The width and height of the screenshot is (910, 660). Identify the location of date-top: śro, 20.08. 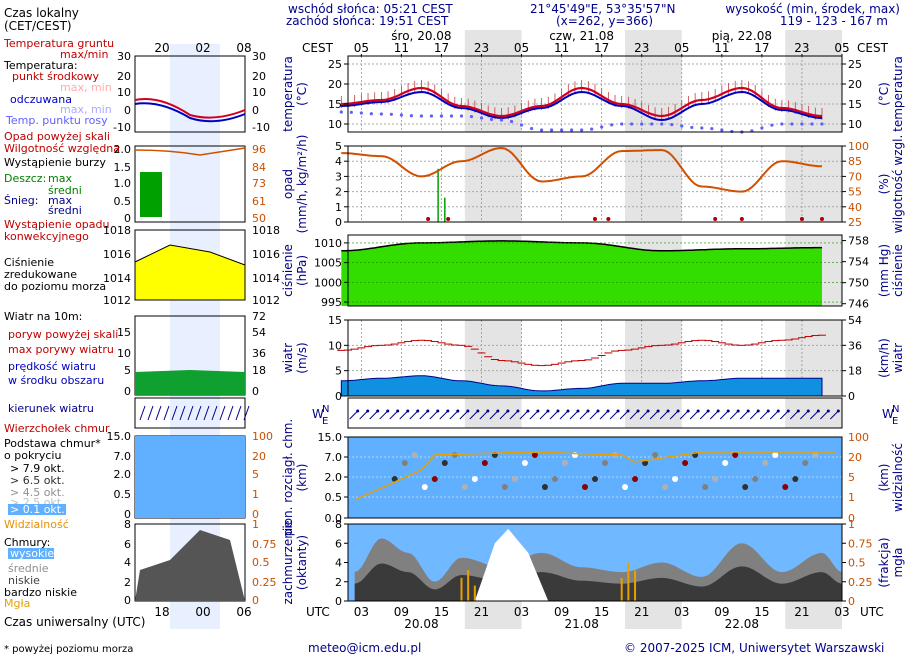
(421, 36).